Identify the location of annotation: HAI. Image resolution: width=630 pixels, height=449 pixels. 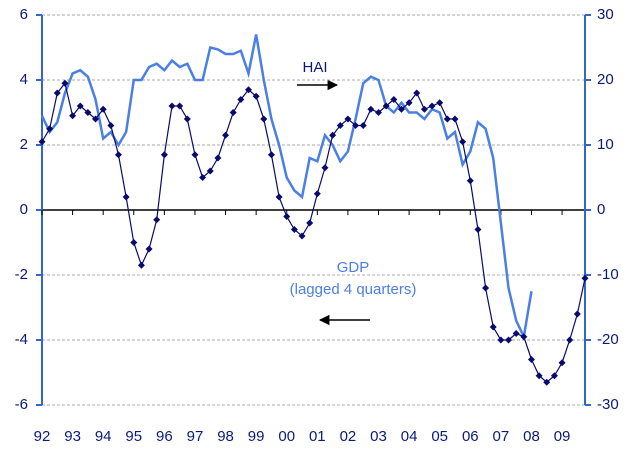
(314, 67).